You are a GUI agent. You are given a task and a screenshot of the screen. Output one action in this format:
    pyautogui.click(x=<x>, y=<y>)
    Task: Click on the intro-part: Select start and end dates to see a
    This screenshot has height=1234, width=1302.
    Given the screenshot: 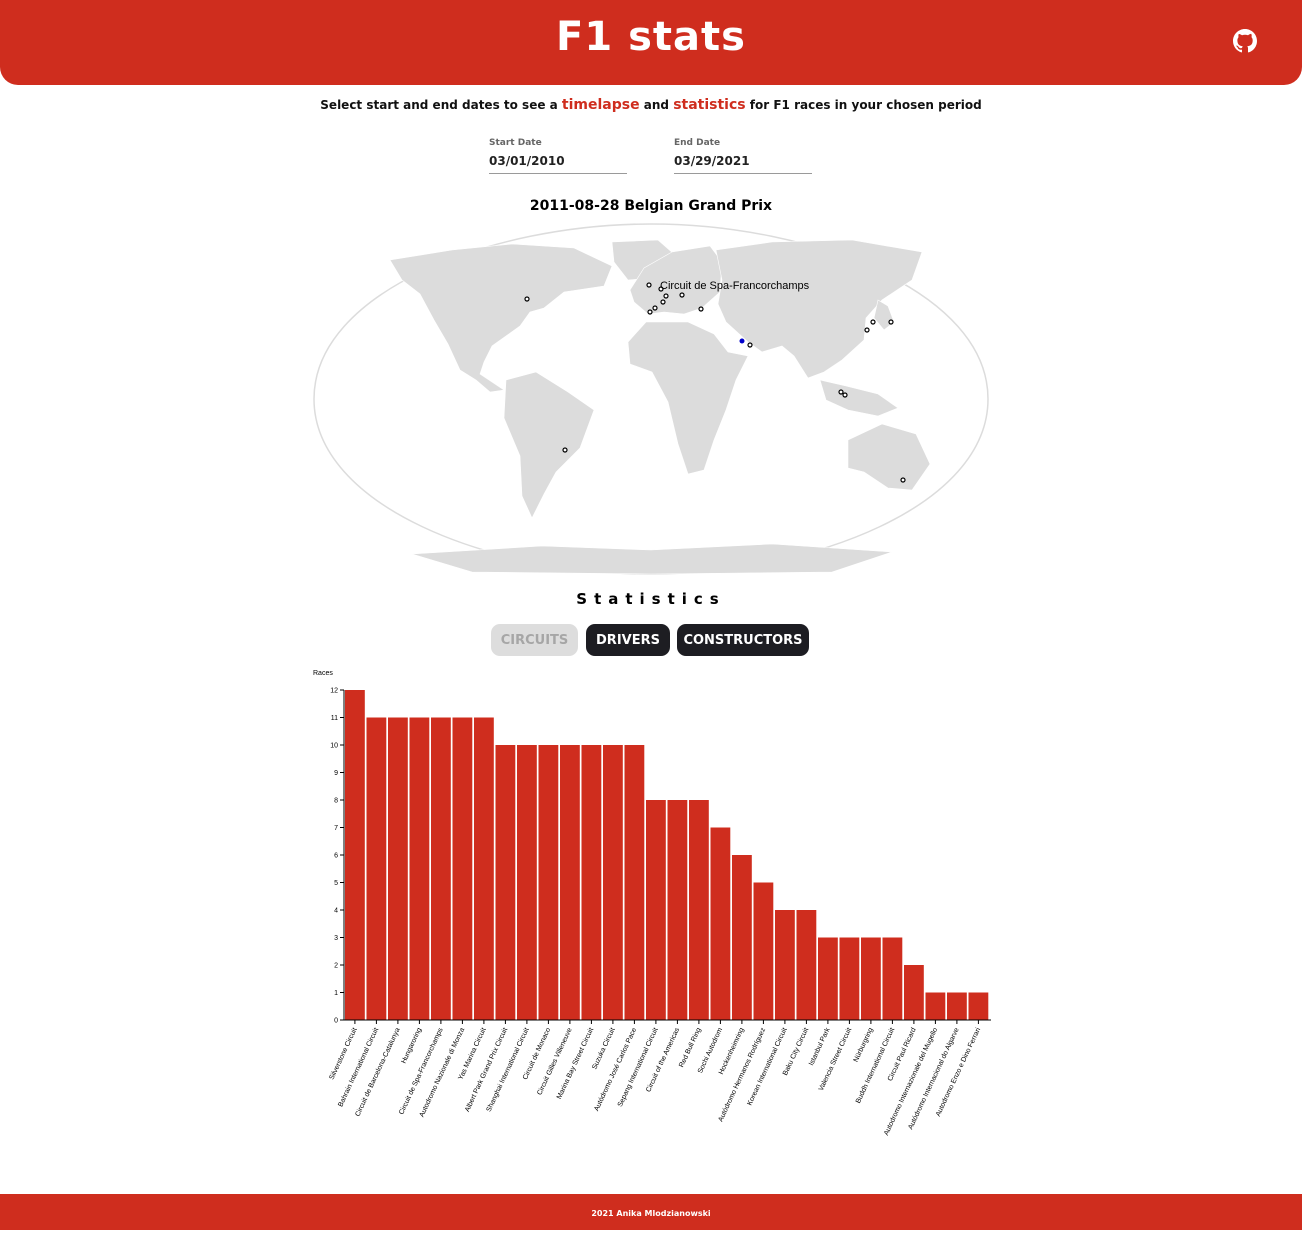 What is the action you would take?
    pyautogui.click(x=441, y=105)
    